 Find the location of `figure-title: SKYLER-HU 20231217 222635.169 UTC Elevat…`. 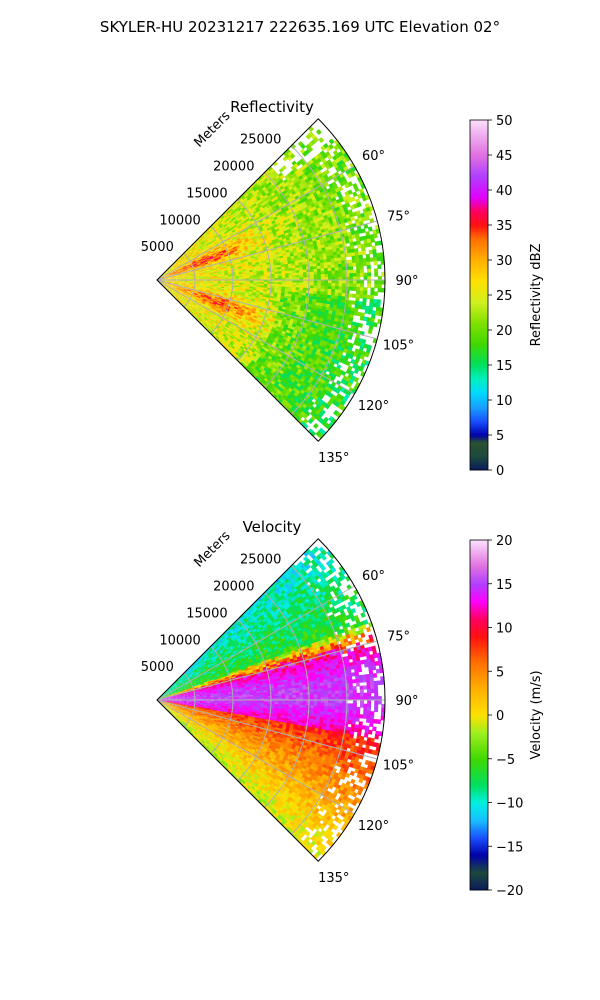

figure-title: SKYLER-HU 20231217 222635.169 UTC Elevat… is located at coordinates (300, 27).